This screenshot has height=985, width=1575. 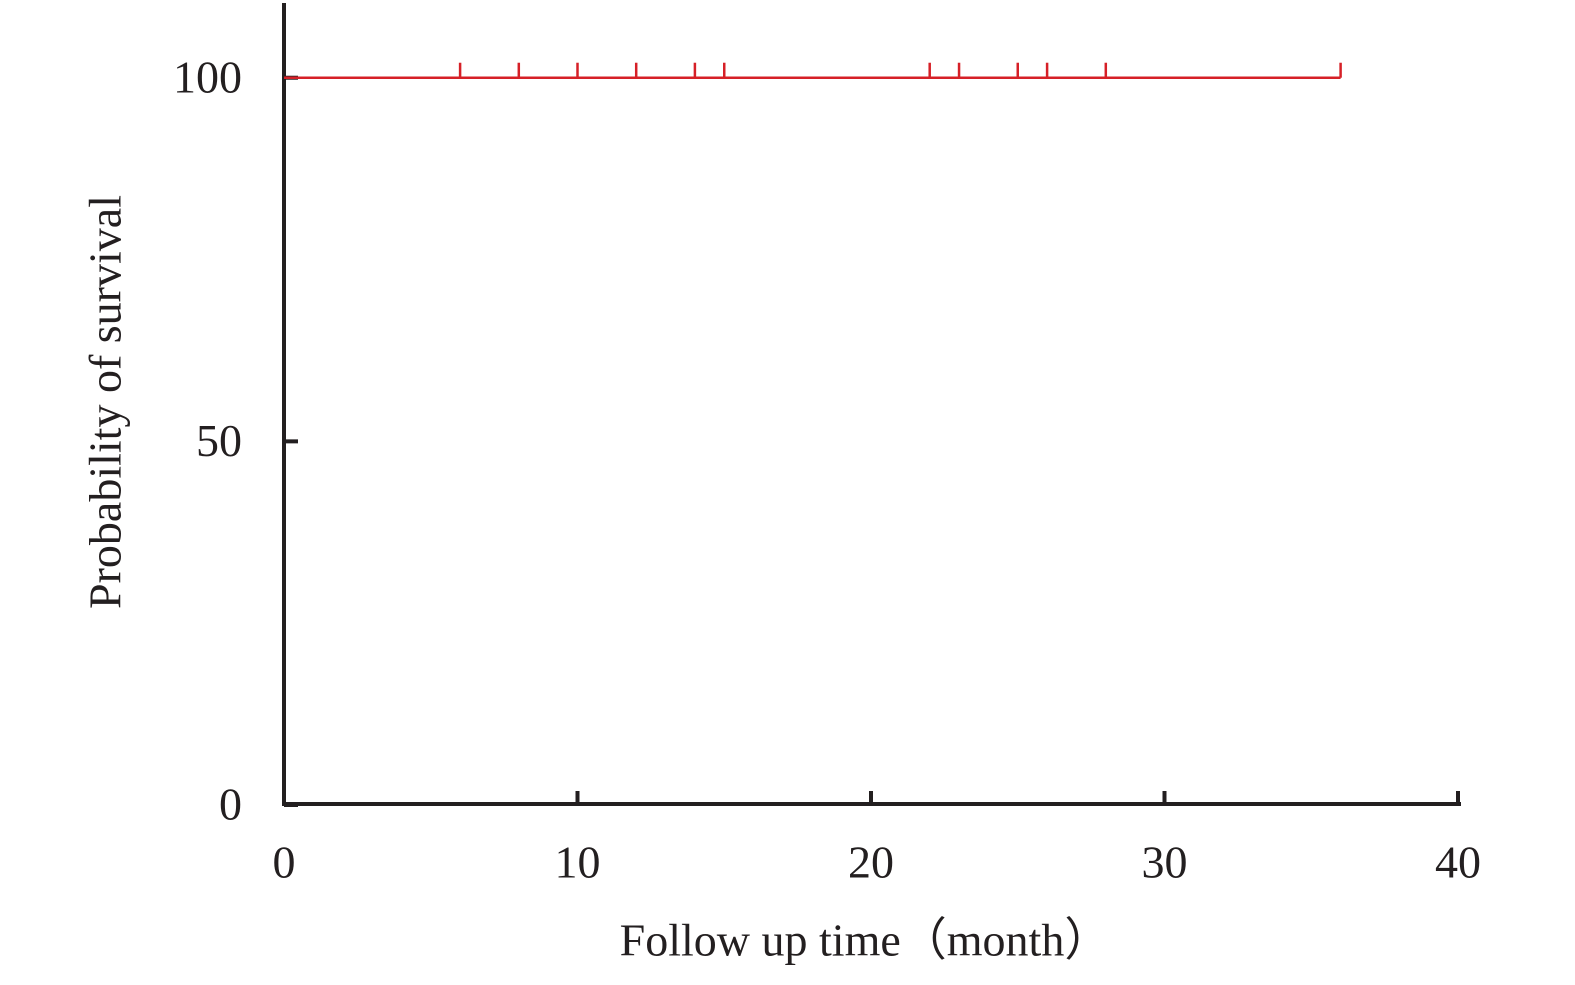 What do you see at coordinates (865, 940) in the screenshot?
I see `x-axis-title: Follow up time（month）` at bounding box center [865, 940].